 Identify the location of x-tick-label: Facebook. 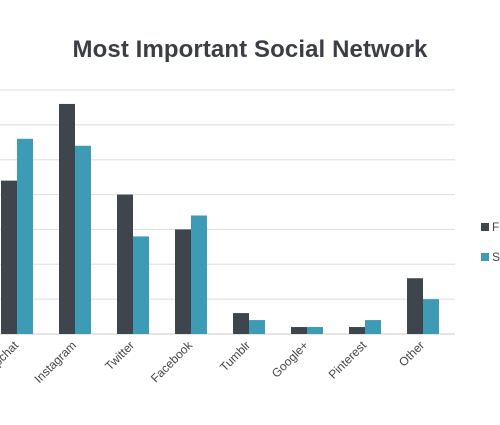
(172, 362).